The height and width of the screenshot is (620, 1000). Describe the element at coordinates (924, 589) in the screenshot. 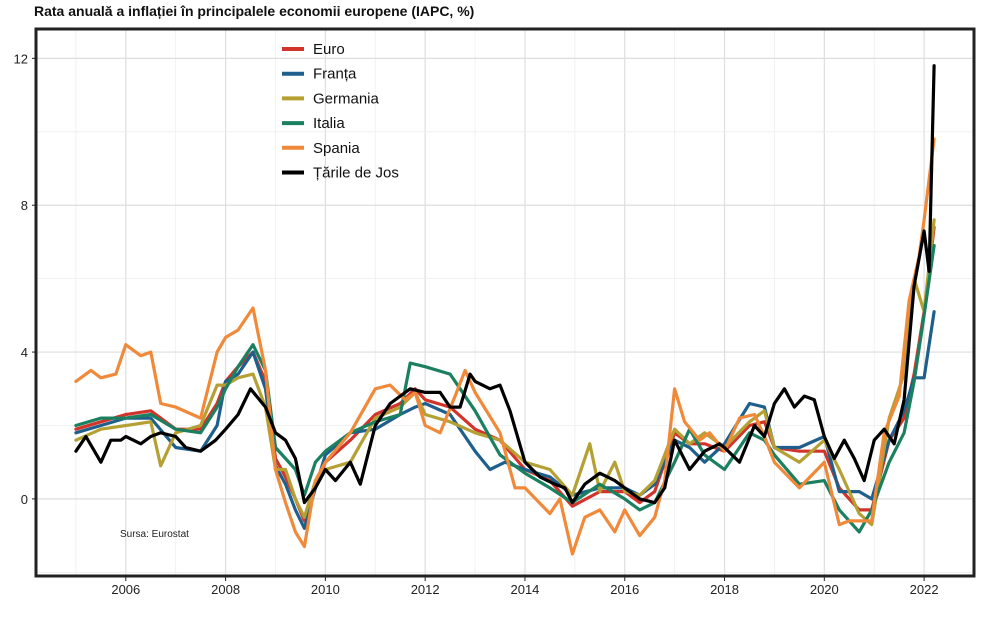

I see `x-tick-label: 2022` at that location.